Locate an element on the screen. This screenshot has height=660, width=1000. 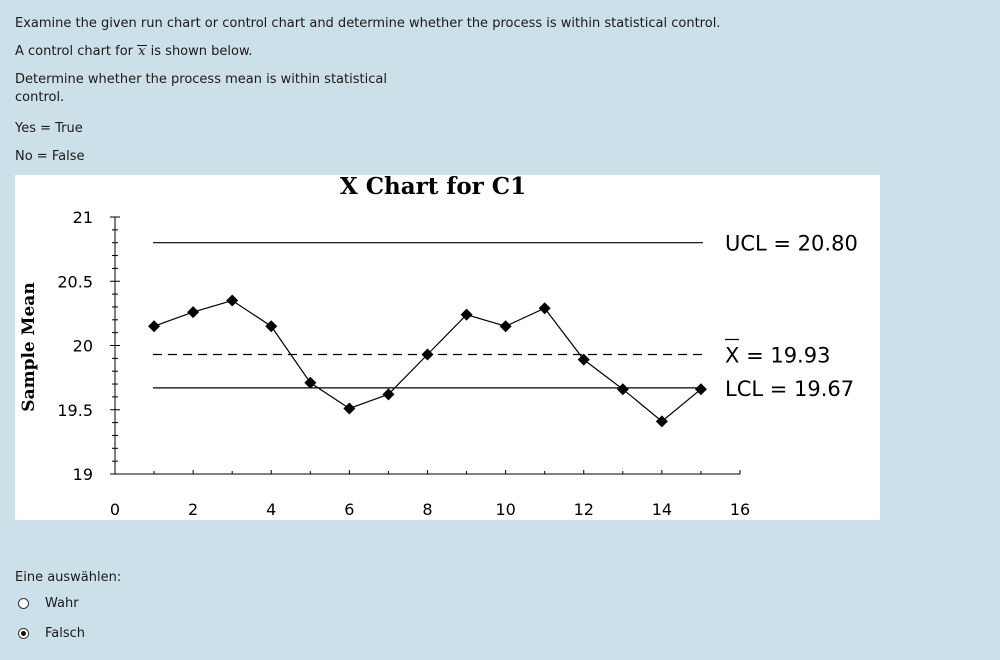
chart-line-suffix: is shown below. is located at coordinates (201, 51).